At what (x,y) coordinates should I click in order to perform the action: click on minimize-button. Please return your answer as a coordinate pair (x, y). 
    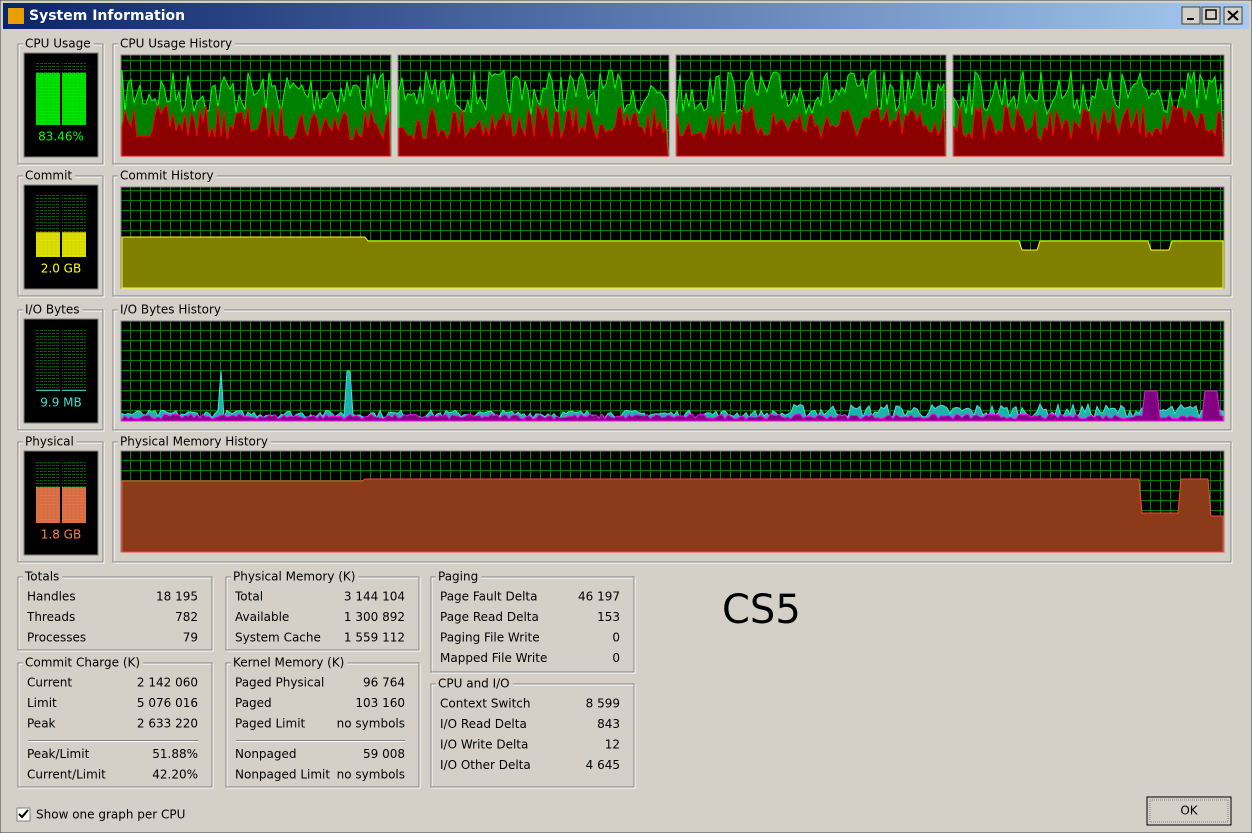
    Looking at the image, I should click on (1191, 15).